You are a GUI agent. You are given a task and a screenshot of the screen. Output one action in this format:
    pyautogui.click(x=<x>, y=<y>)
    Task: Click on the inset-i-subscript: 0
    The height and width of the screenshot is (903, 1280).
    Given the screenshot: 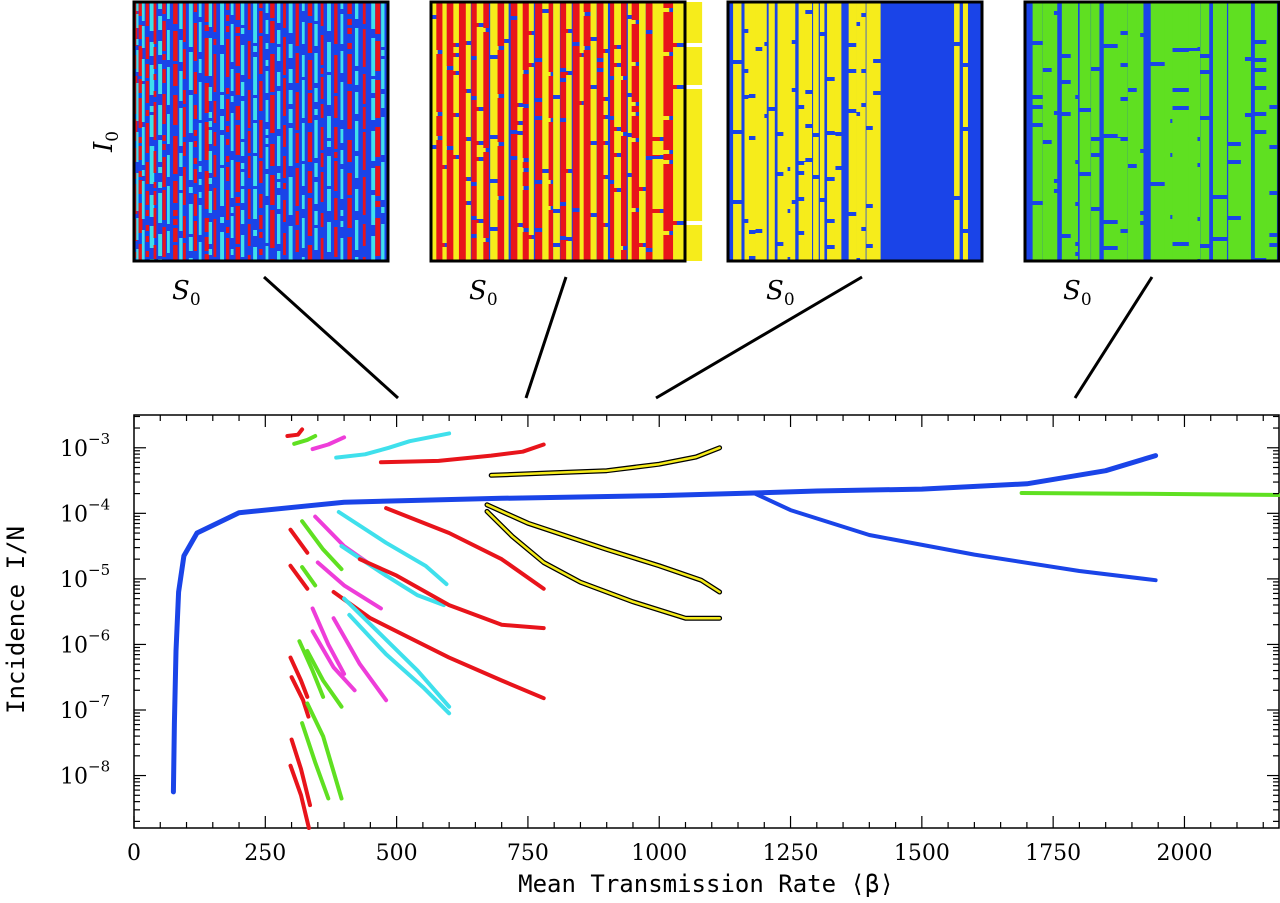 What is the action you would take?
    pyautogui.click(x=113, y=136)
    